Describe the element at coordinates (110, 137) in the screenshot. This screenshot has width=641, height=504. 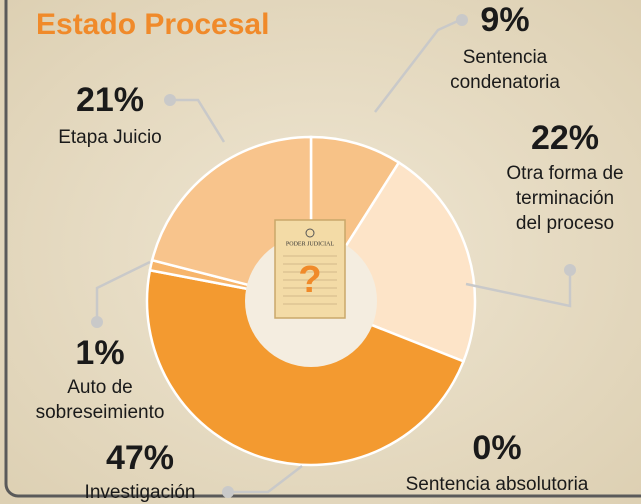
I see `category-label: Etapa Juicio` at that location.